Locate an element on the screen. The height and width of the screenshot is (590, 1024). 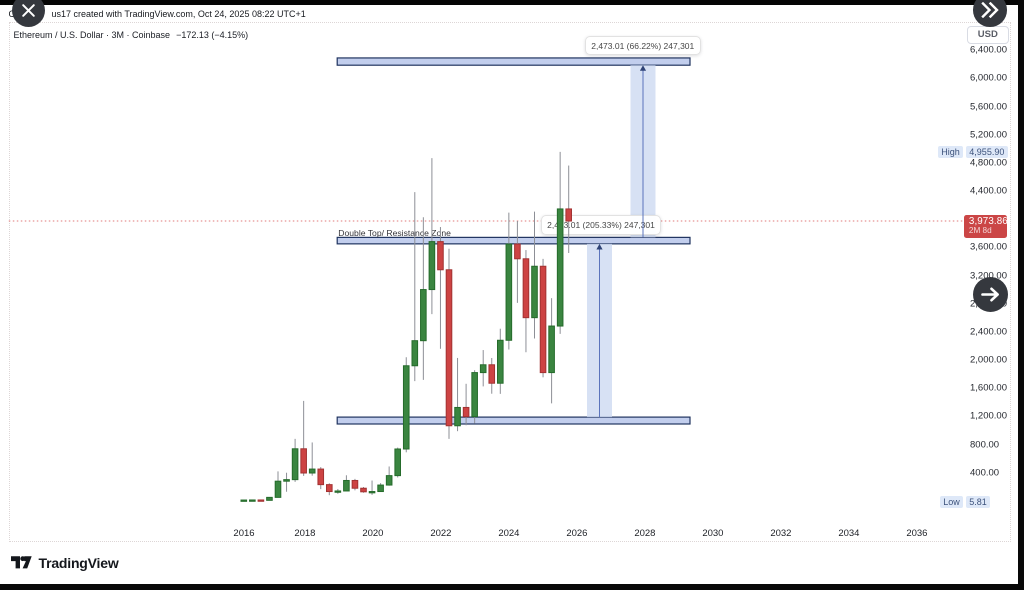
tradingview-footer: TradingView is located at coordinates (64, 562).